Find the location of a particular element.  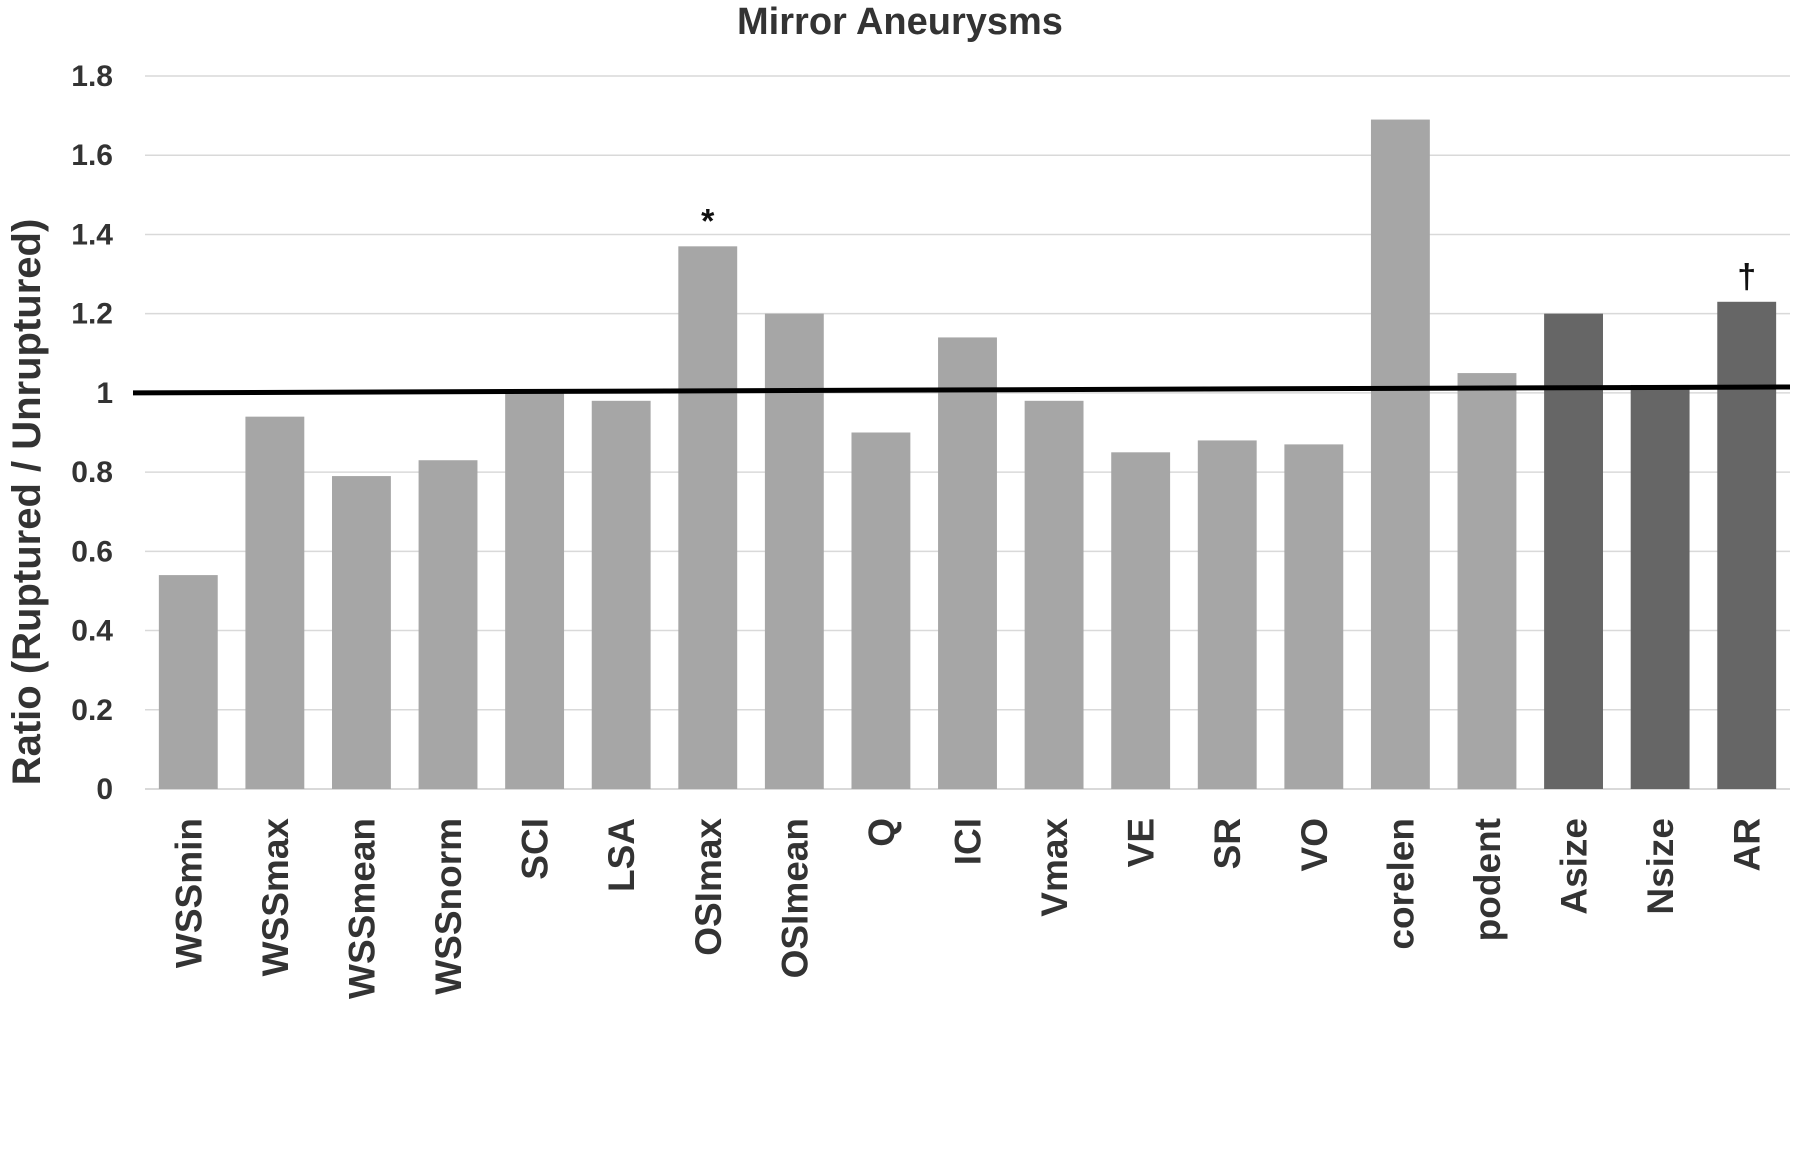

bar-ar is located at coordinates (1747, 545).